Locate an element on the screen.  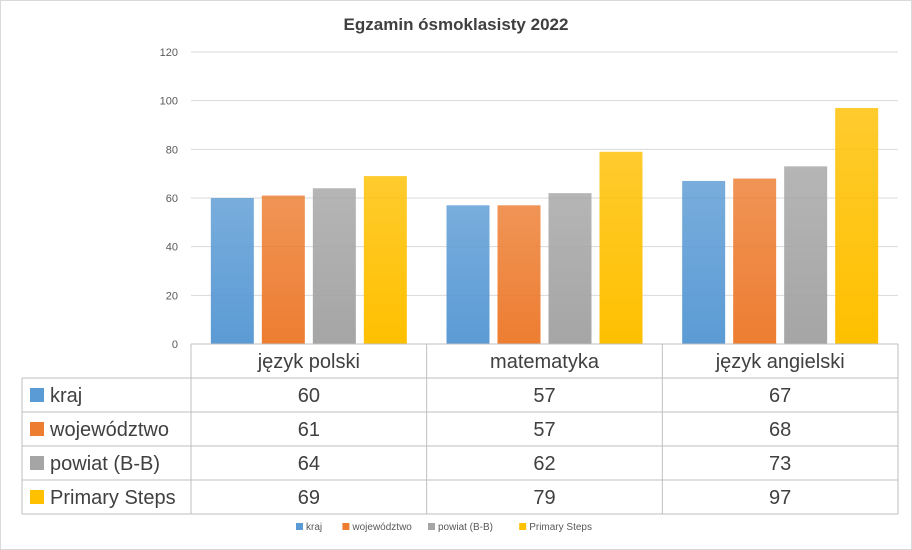
data-label: 60 is located at coordinates (309, 396).